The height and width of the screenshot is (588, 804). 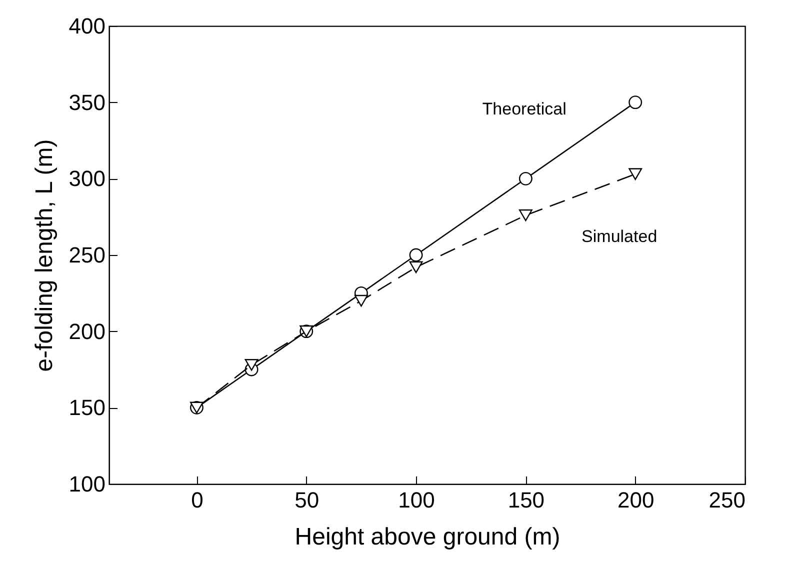 What do you see at coordinates (87, 484) in the screenshot?
I see `y-tick-label: 100` at bounding box center [87, 484].